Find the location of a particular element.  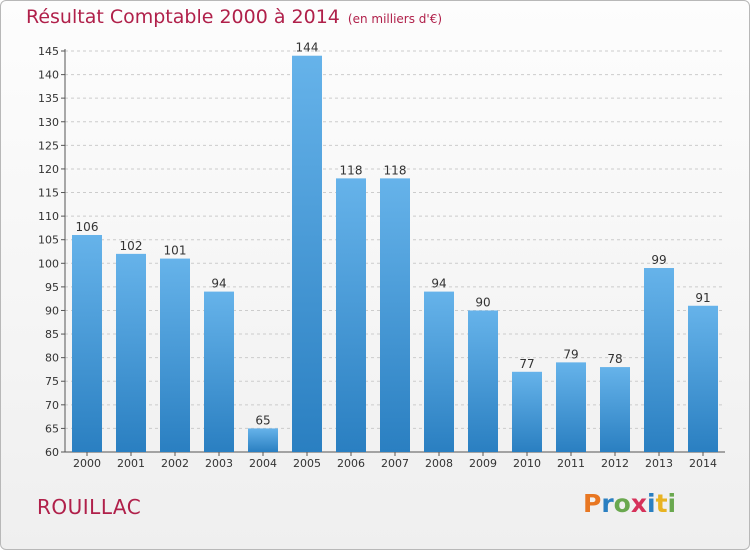

bar-value-label: 106 is located at coordinates (87, 227).